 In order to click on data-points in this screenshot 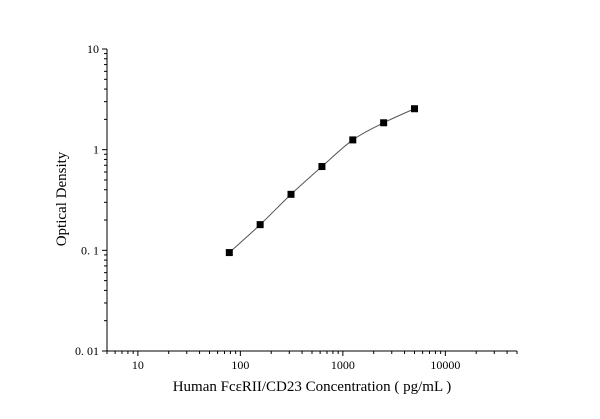, I will do `click(321, 181)`.